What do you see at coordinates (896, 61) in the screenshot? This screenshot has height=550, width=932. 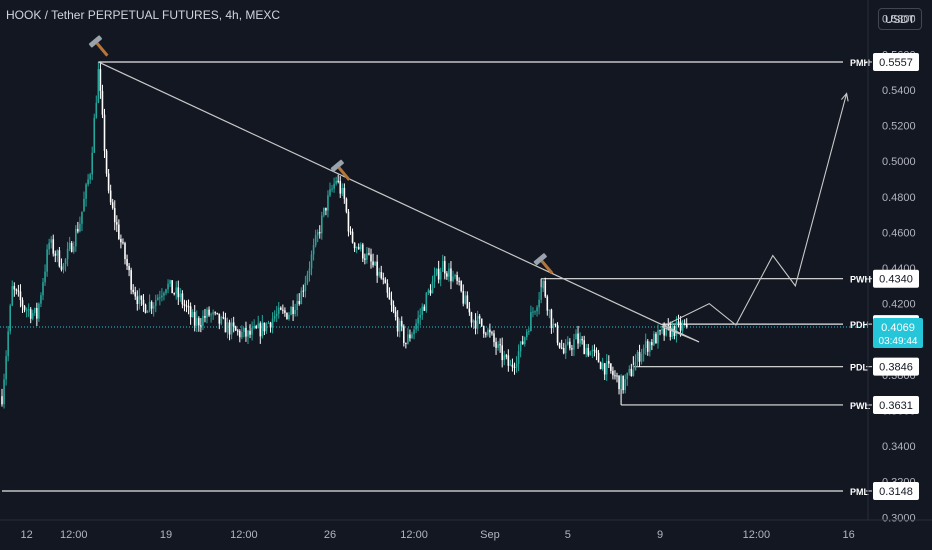 I see `level-price-box` at bounding box center [896, 61].